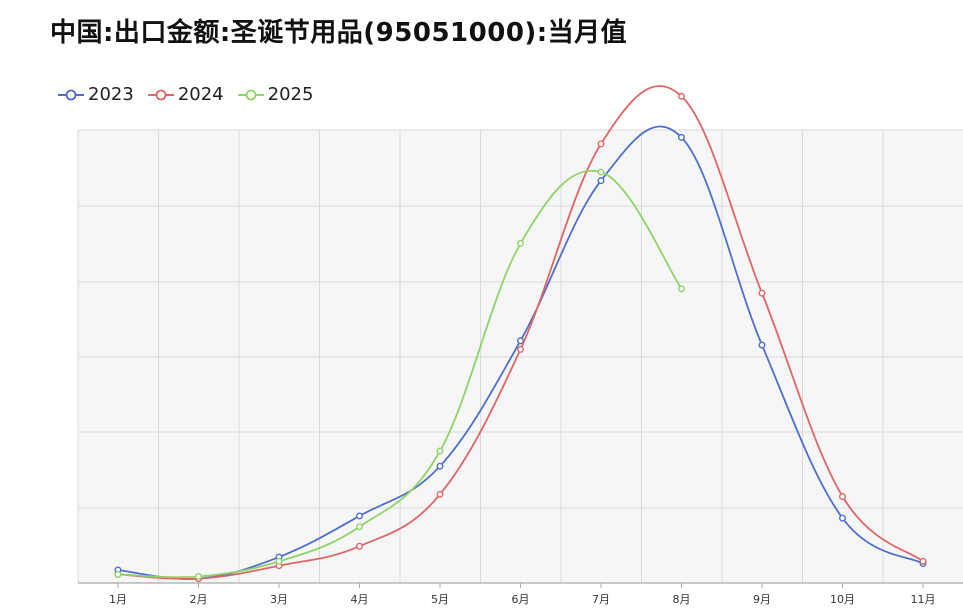 The height and width of the screenshot is (609, 963). Describe the element at coordinates (360, 516) in the screenshot. I see `data-point-2023-4月` at that location.